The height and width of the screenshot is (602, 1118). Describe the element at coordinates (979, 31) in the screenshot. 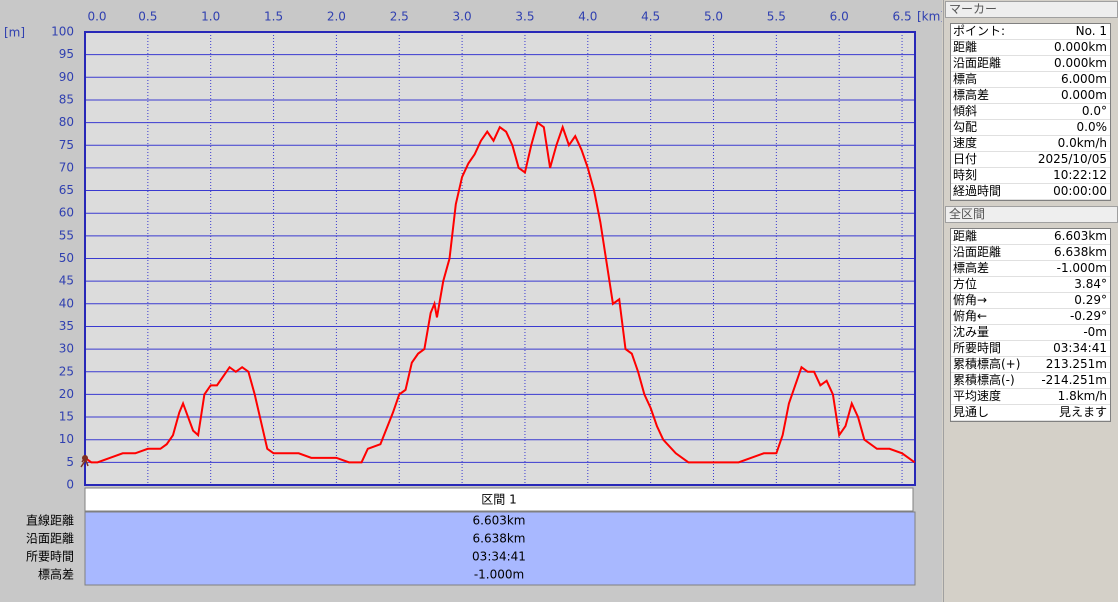

I see `row-label: ポイント:` at that location.